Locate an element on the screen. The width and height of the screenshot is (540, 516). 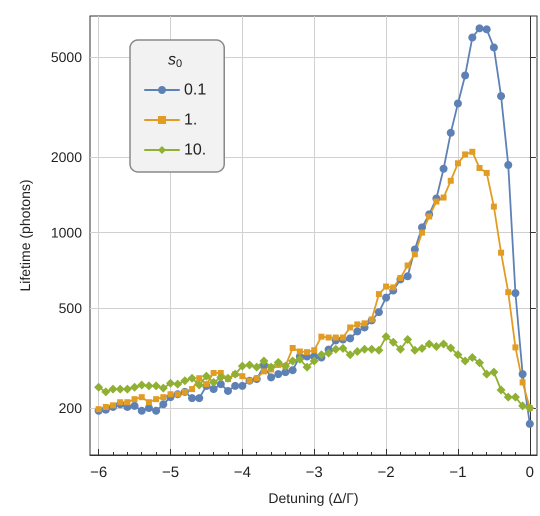
x-tick-label: −6 is located at coordinates (99, 472).